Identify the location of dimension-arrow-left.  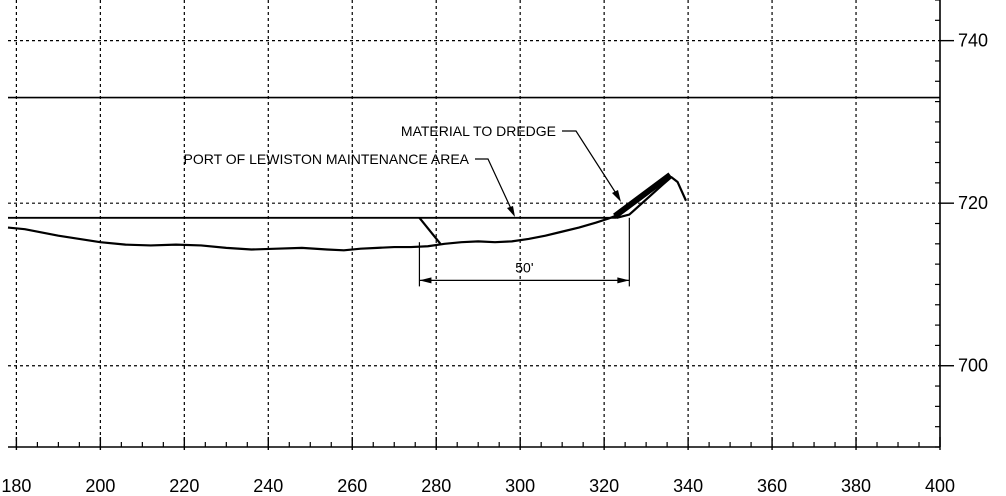
(425, 280).